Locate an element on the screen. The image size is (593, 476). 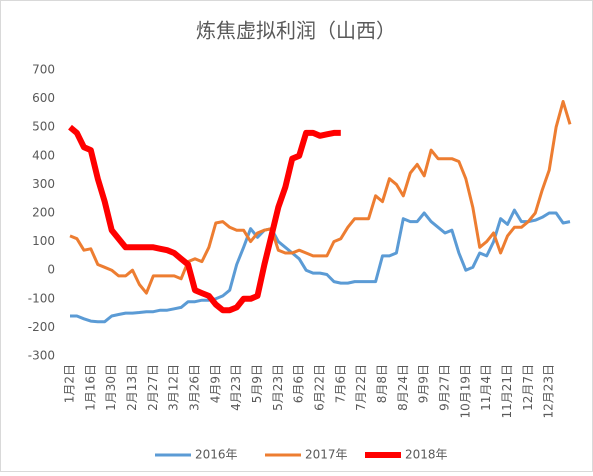
x-tick-label: 10月19日 is located at coordinates (465, 391).